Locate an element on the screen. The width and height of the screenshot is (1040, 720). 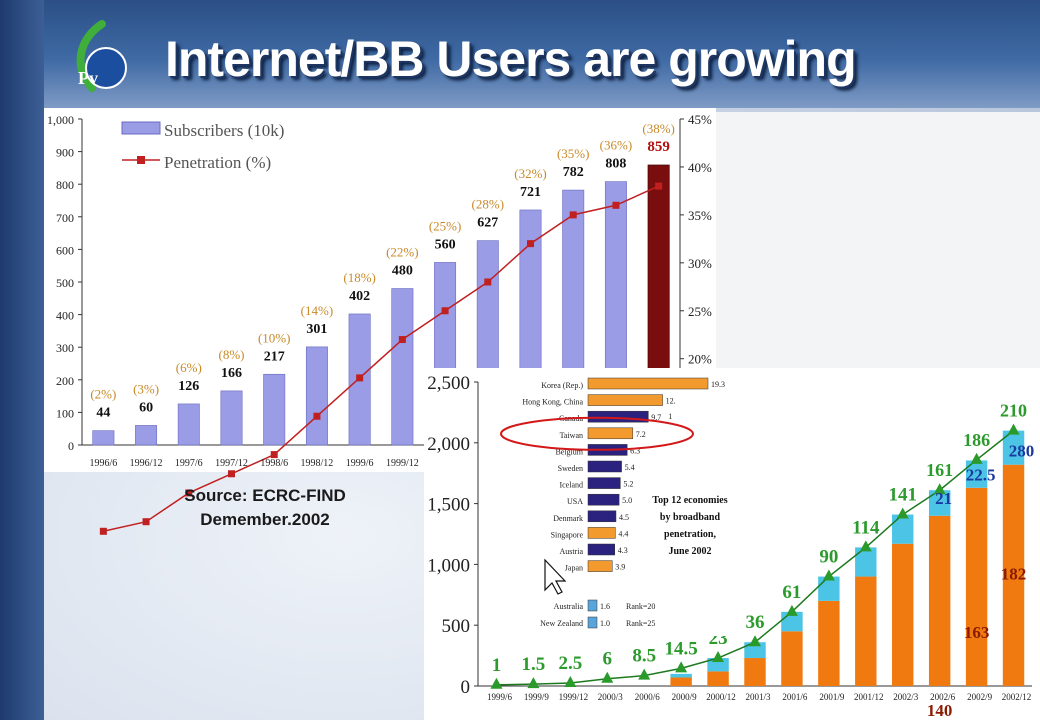
legend-line-label: Penetration (%) is located at coordinates (217, 162).